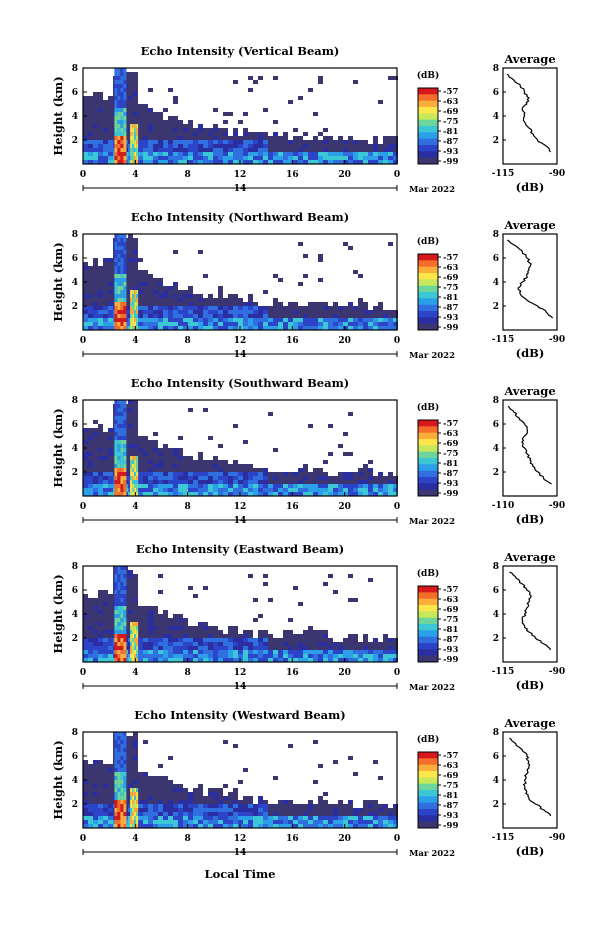 This screenshot has width=614, height=934. Describe the element at coordinates (496, 591) in the screenshot. I see `profile-y-tick-label: 6` at that location.